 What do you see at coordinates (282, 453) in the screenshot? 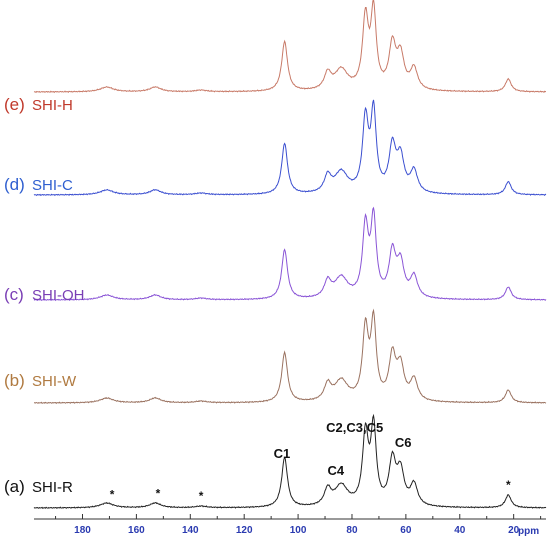
I see `peak-label-c1: C1` at bounding box center [282, 453].